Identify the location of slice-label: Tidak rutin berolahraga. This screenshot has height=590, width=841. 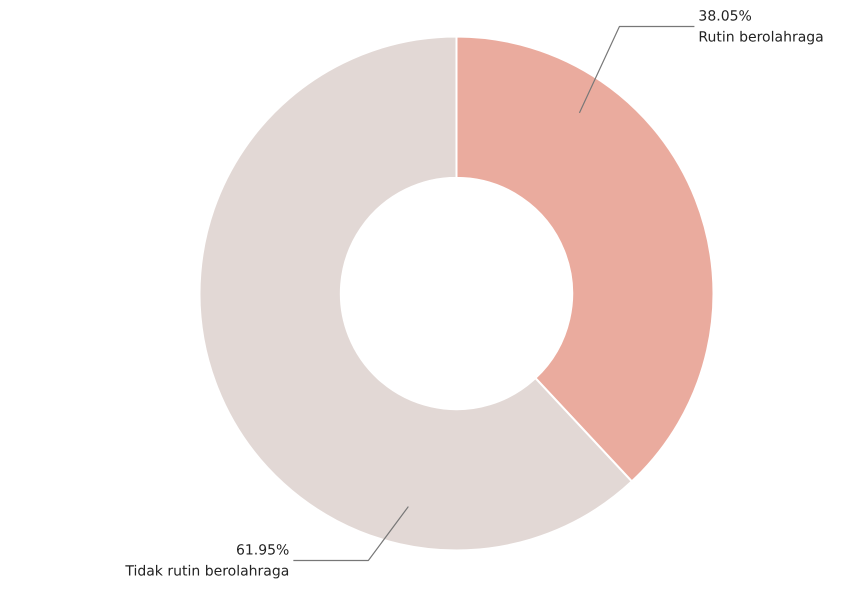
(207, 572).